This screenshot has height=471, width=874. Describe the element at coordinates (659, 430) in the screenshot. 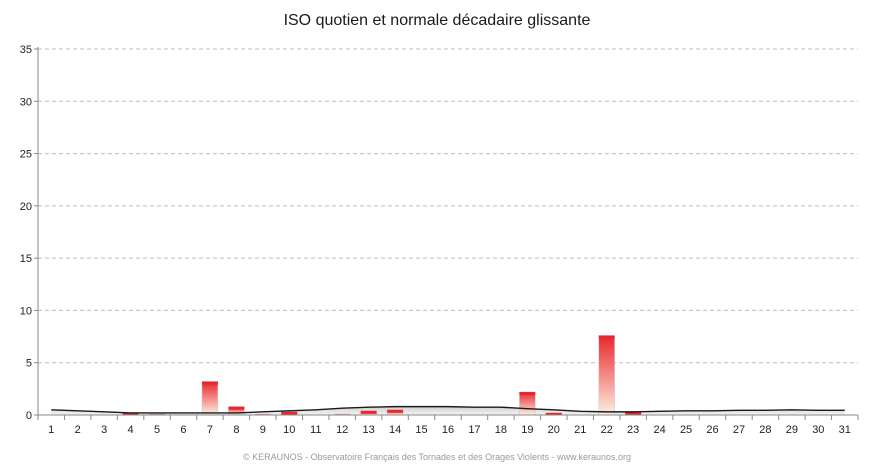

I see `x-tick-label: 24` at that location.